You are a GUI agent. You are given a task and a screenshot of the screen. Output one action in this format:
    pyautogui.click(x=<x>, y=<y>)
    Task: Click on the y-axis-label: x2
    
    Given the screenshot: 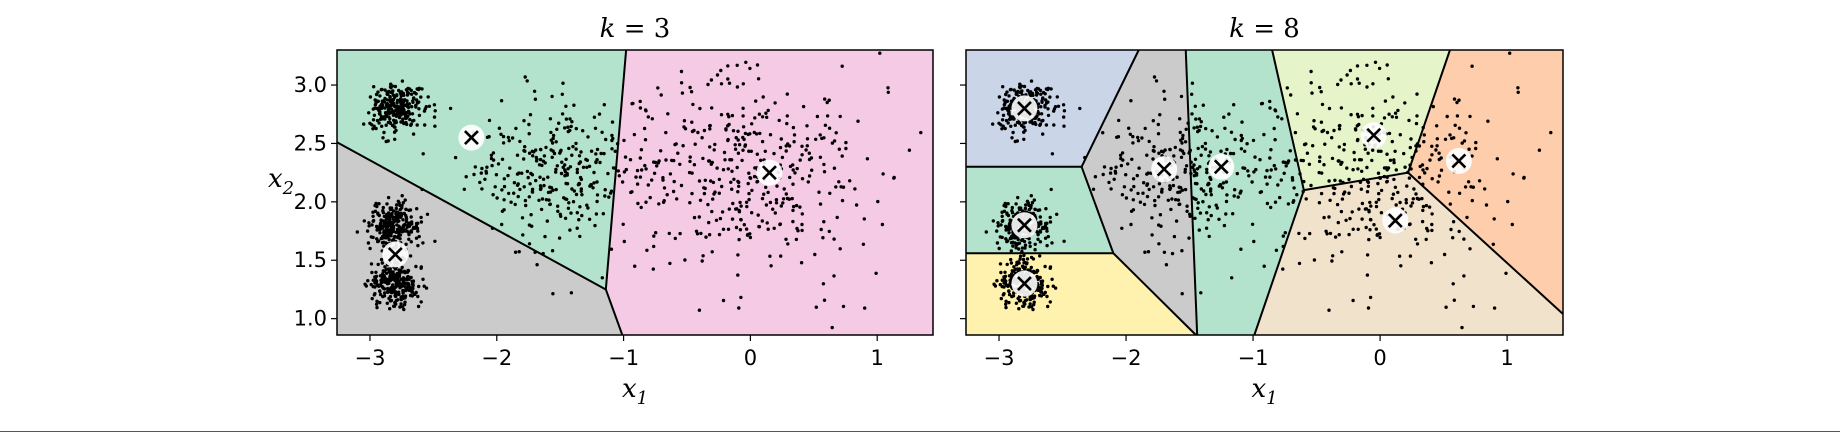 What is the action you would take?
    pyautogui.click(x=281, y=181)
    